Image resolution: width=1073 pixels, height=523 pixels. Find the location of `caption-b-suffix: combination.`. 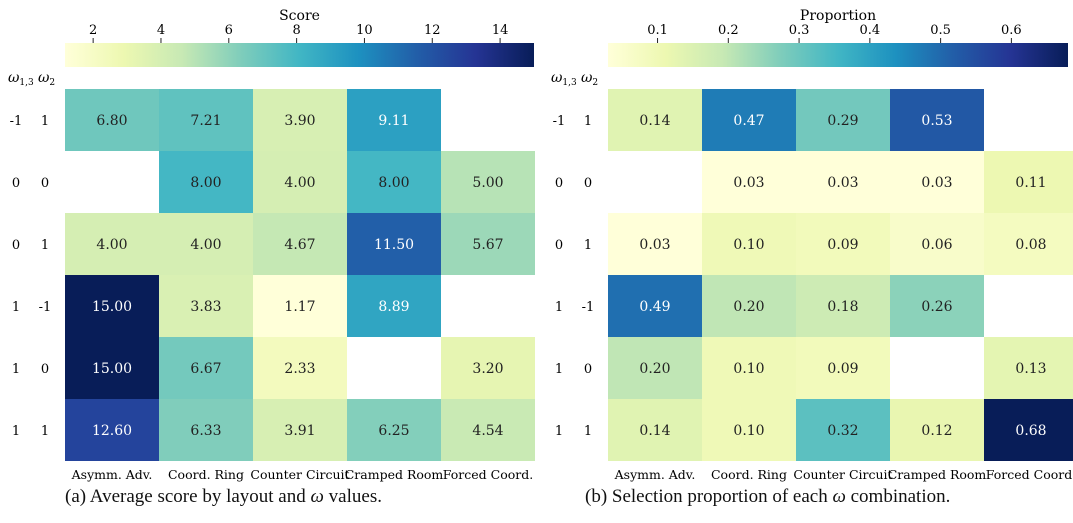

caption-b-suffix: combination. is located at coordinates (898, 496).